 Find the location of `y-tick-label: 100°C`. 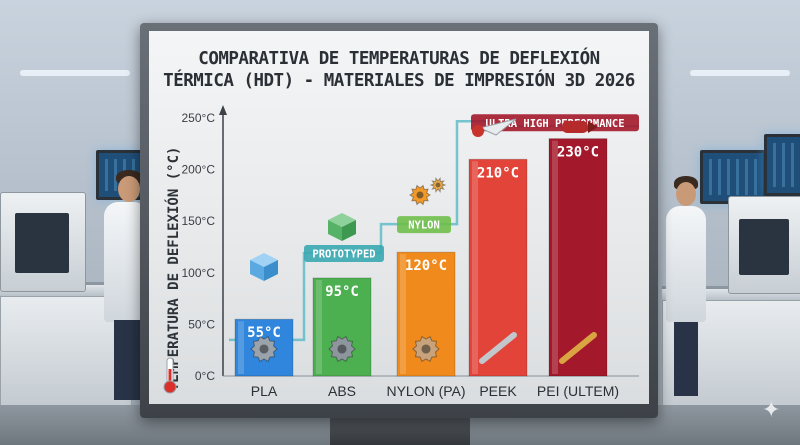

y-tick-label: 100°C is located at coordinates (199, 273).